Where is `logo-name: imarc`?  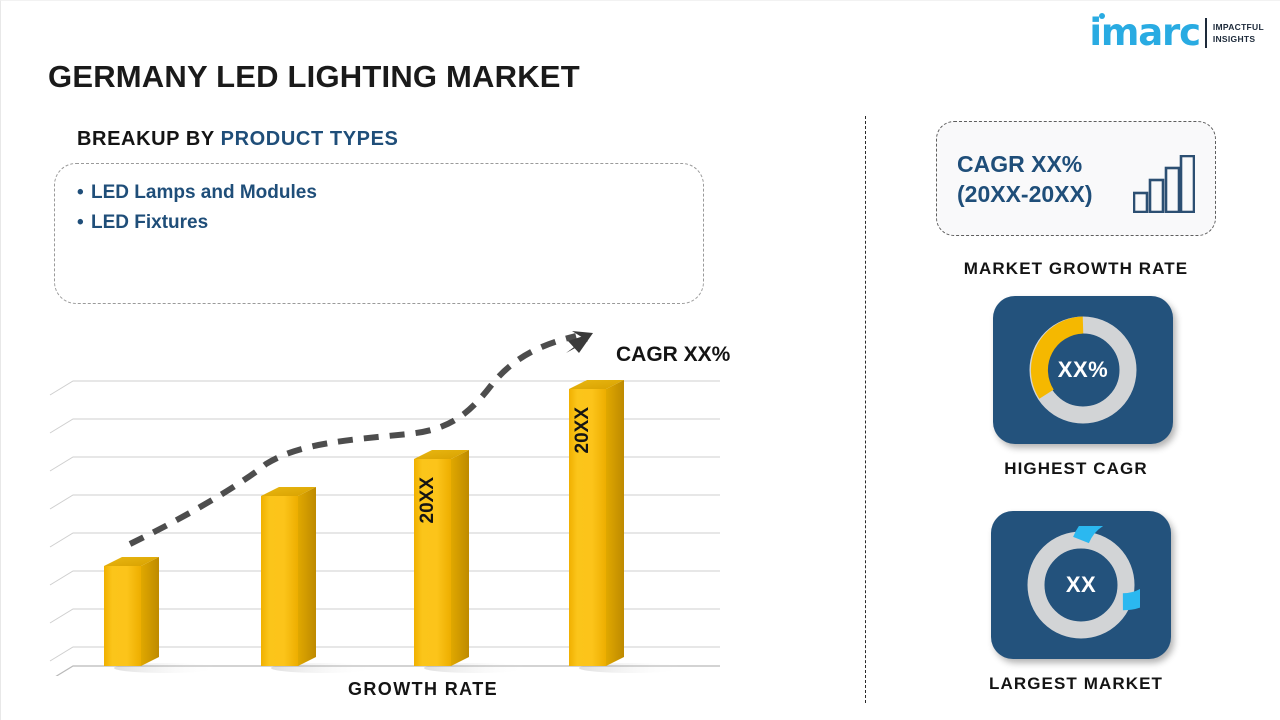
logo-name: imarc is located at coordinates (1145, 32).